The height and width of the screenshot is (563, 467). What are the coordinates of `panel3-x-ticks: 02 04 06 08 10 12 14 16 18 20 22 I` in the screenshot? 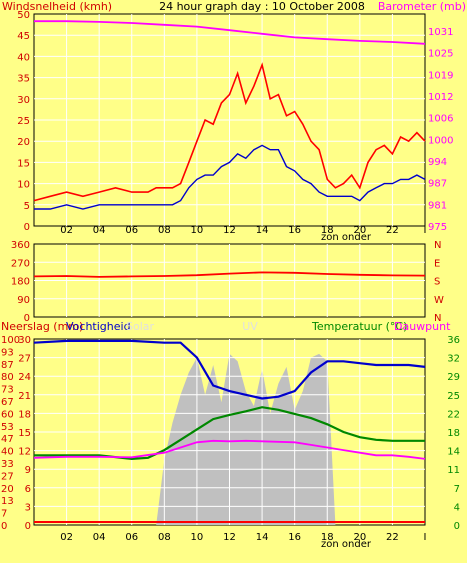 It's located at (243, 537).